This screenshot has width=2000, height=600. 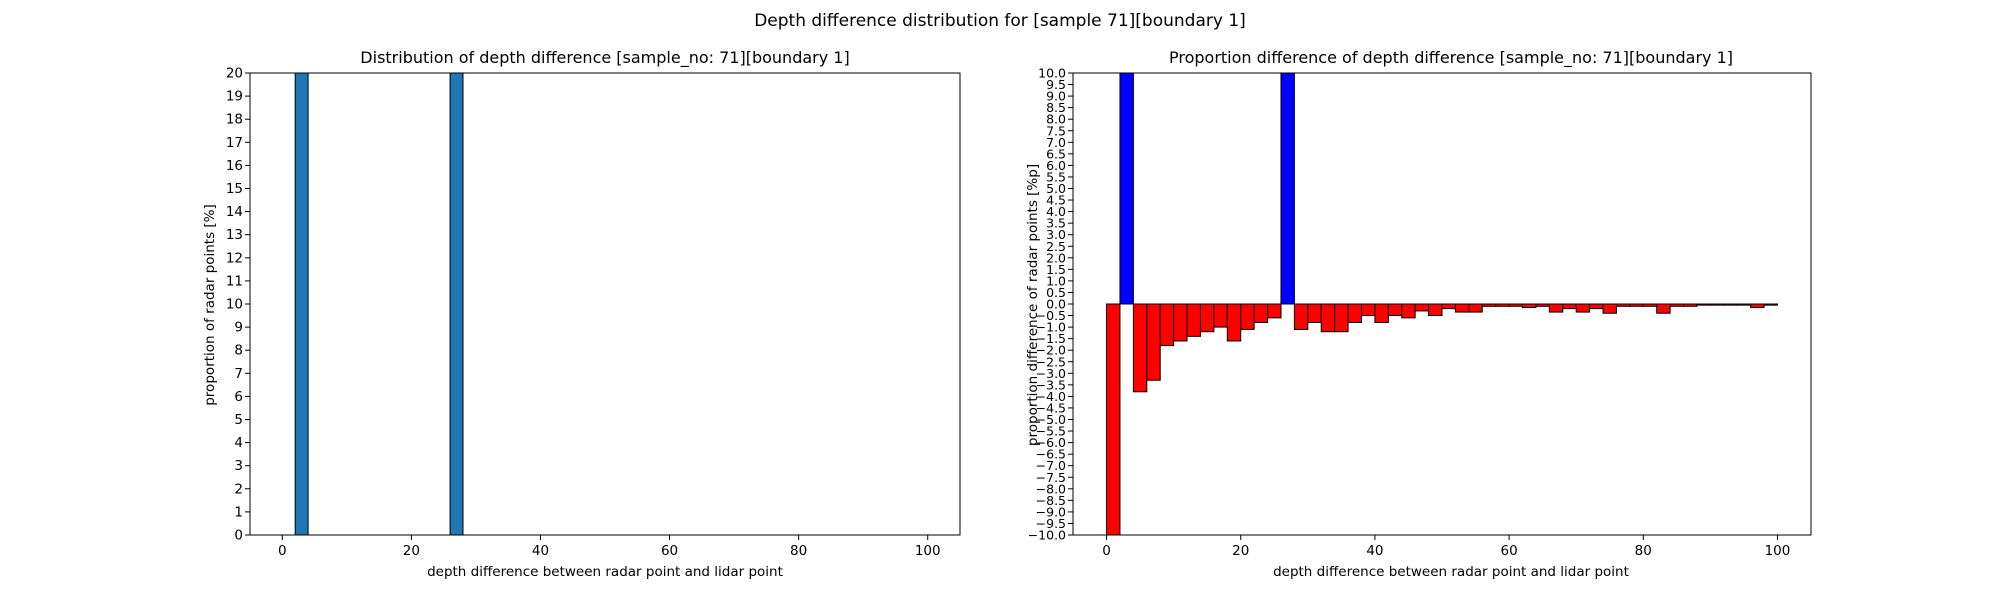 I want to click on proportion-difference-y-tick-label-3: −8.5, so click(x=1051, y=500).